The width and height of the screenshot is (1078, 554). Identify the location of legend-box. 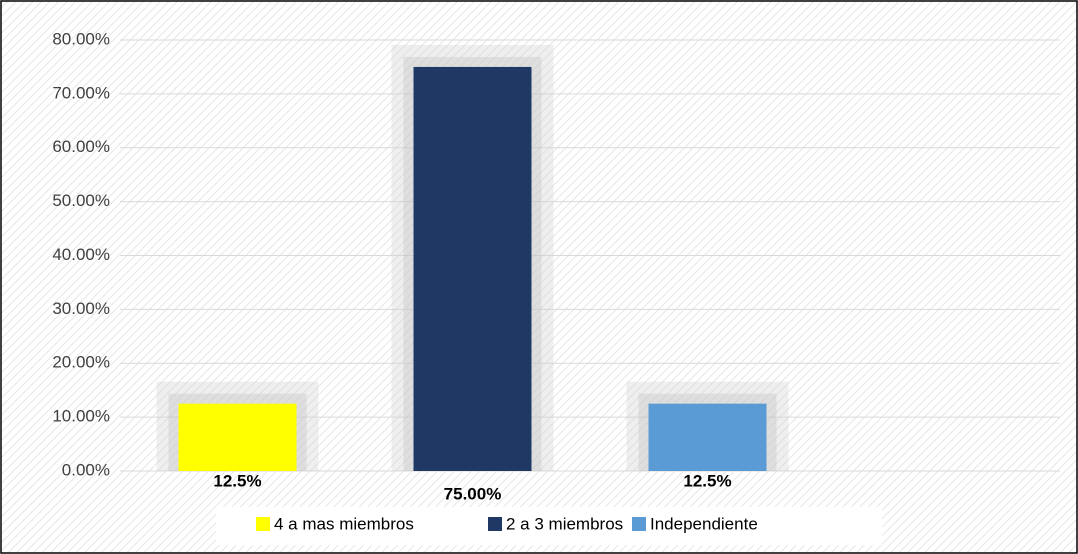
(549, 526).